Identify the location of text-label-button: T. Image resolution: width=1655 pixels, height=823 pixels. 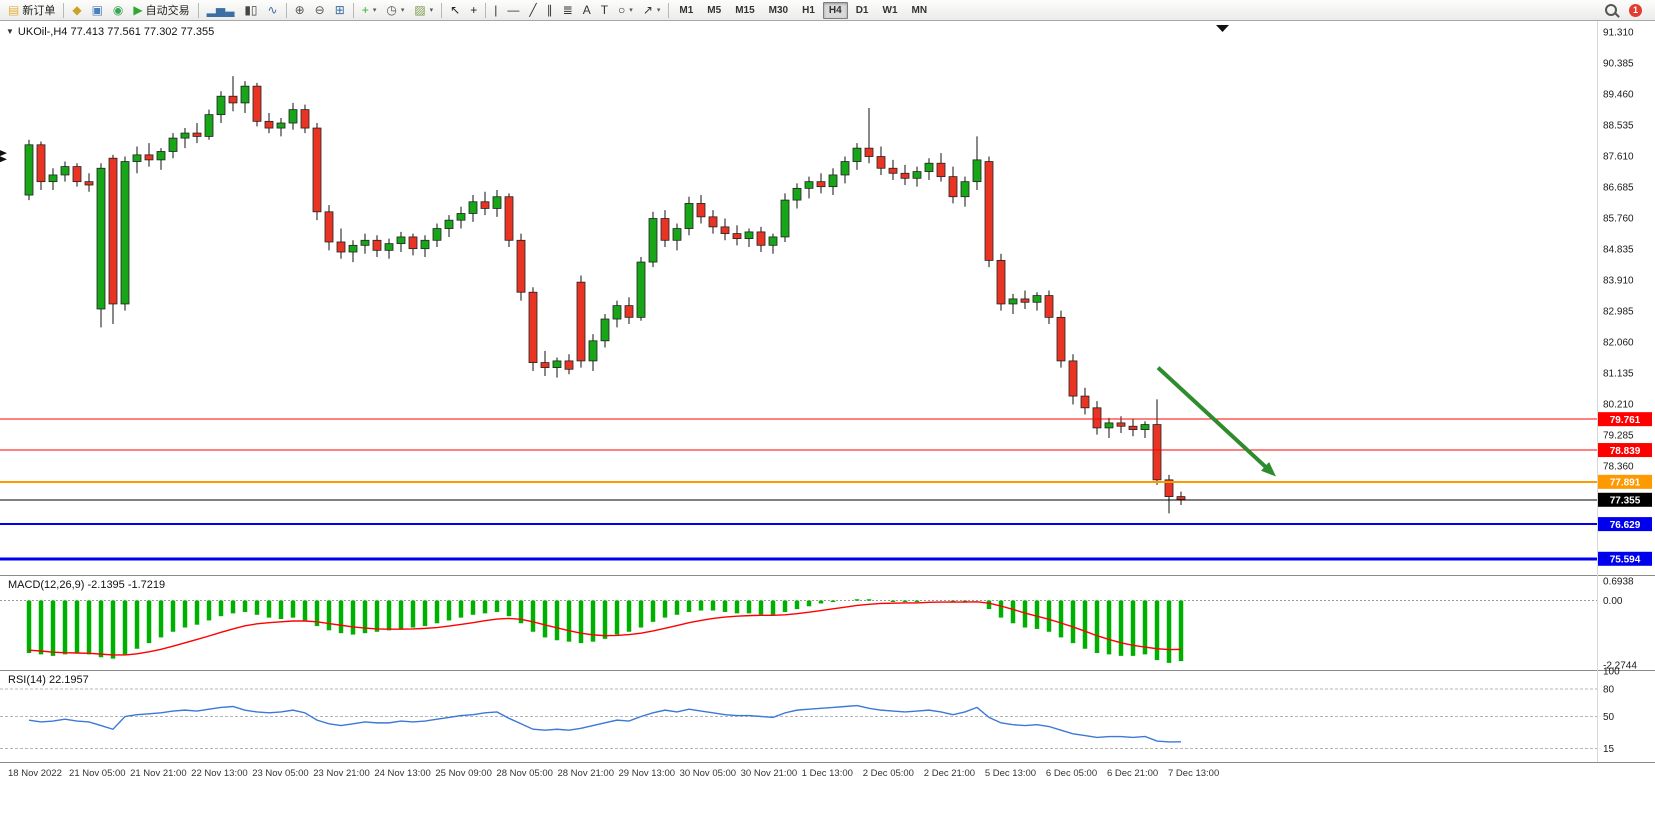
(604, 10).